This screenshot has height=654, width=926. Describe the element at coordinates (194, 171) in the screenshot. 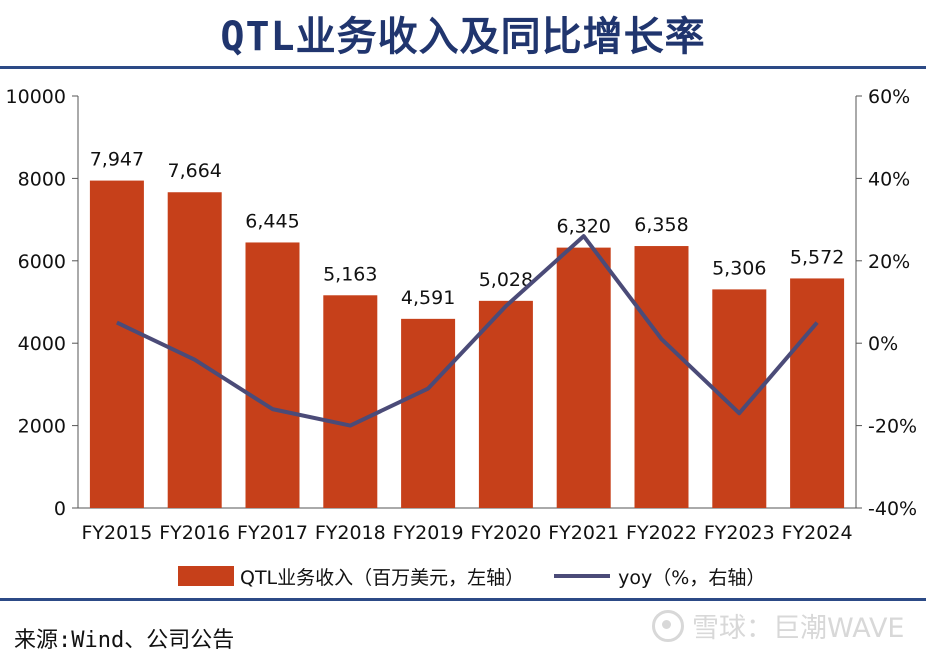

I see `bar-data-label: 7,664` at that location.